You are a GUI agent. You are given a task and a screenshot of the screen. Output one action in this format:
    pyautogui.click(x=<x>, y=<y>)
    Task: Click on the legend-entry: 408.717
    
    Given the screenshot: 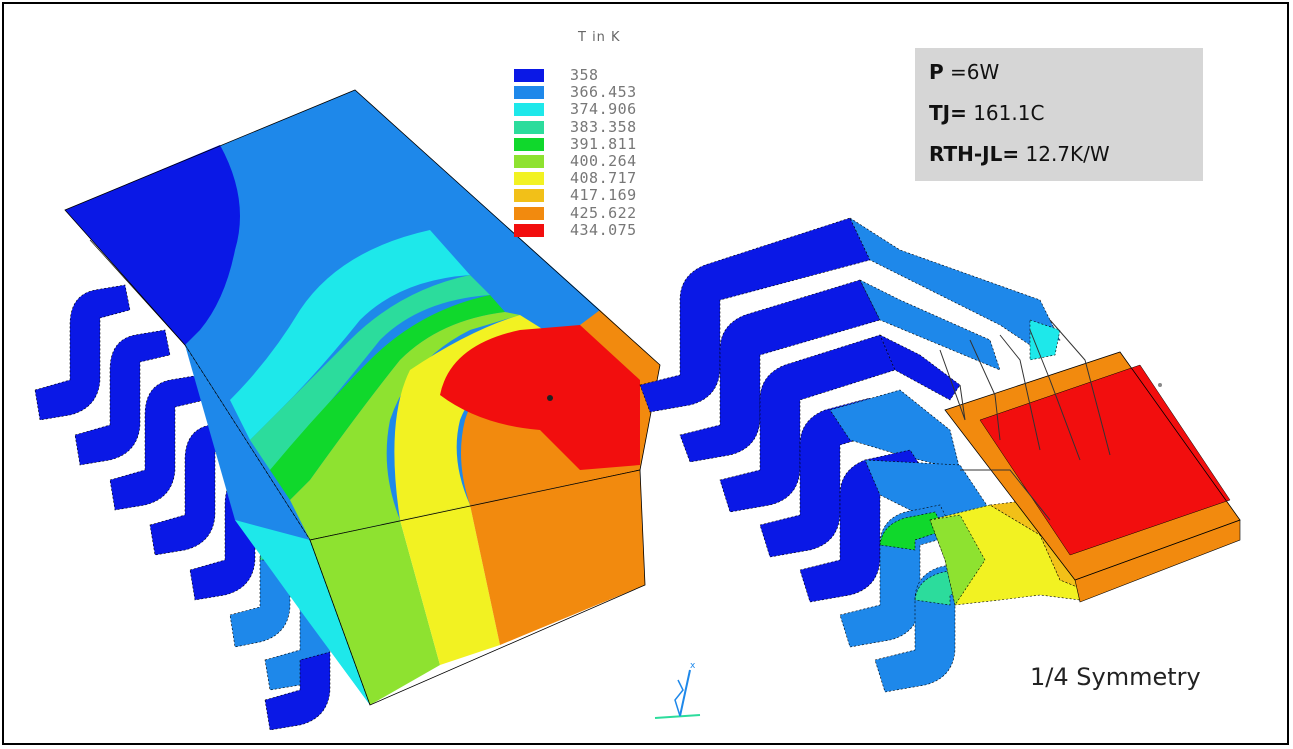 What is the action you would take?
    pyautogui.click(x=600, y=178)
    